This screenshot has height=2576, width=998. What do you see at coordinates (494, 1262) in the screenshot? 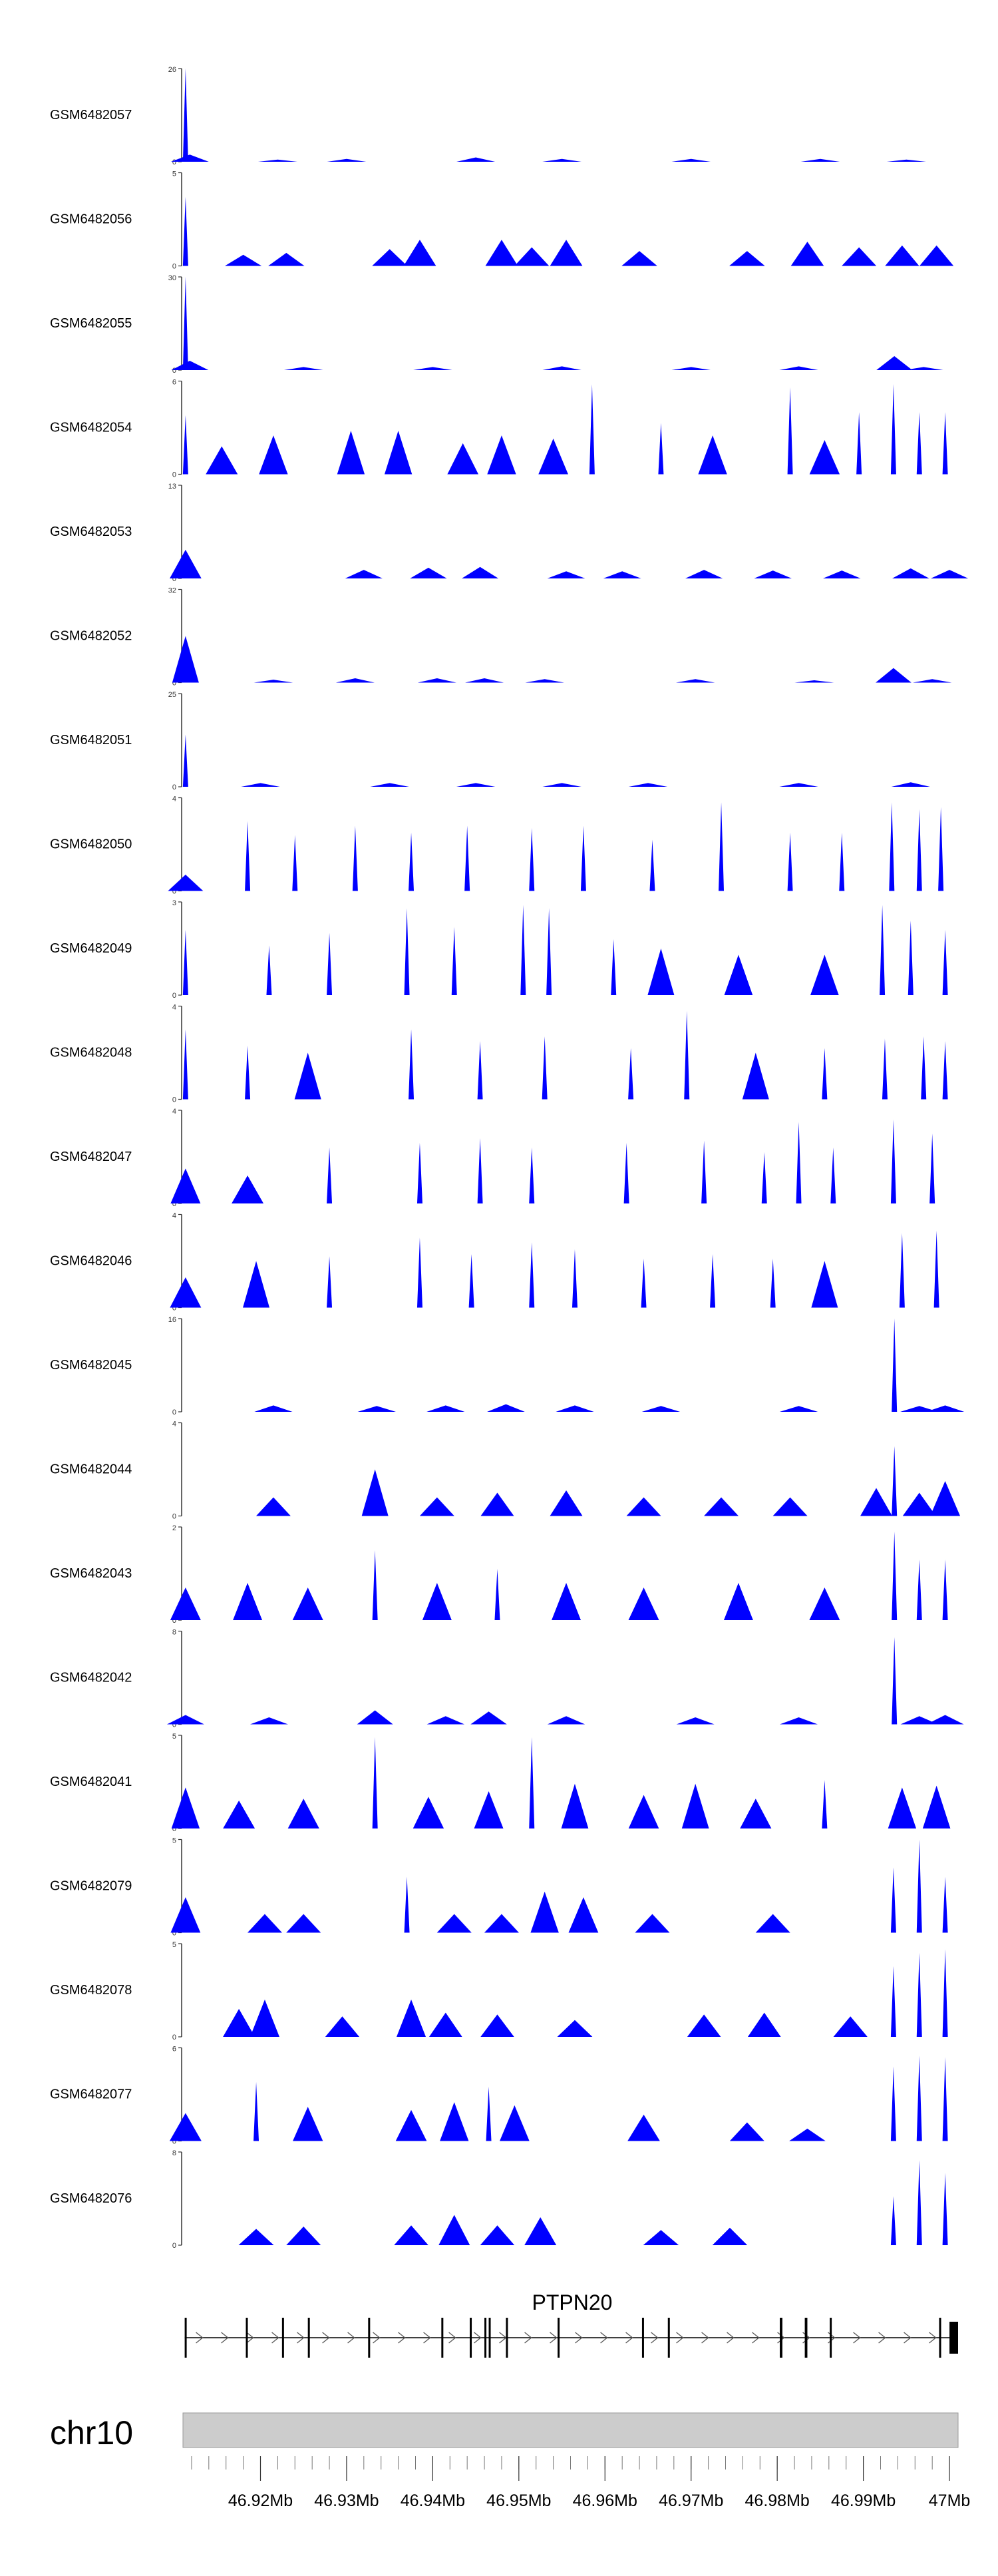
I see `track-GSM6482046: GSM6482046 4 0` at bounding box center [494, 1262].